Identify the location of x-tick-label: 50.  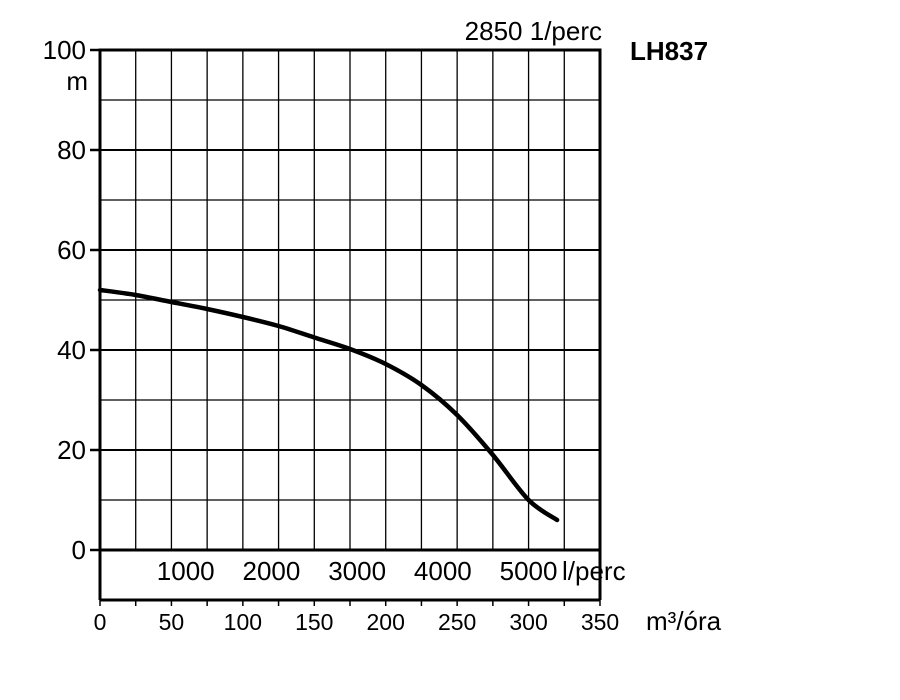
(172, 622).